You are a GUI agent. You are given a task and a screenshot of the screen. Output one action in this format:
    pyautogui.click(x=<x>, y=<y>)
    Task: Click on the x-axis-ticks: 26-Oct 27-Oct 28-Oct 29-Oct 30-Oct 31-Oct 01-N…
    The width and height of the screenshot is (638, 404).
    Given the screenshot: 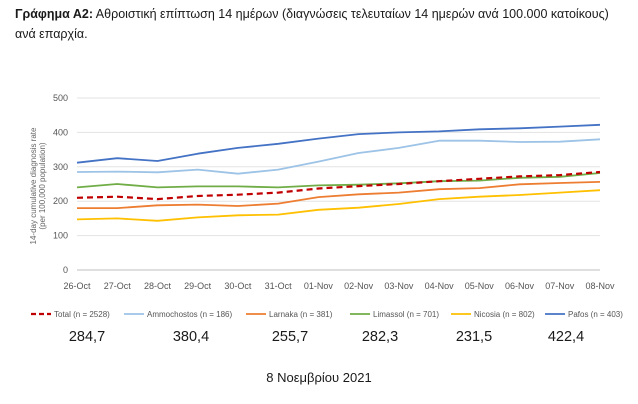 What is the action you would take?
    pyautogui.click(x=339, y=286)
    